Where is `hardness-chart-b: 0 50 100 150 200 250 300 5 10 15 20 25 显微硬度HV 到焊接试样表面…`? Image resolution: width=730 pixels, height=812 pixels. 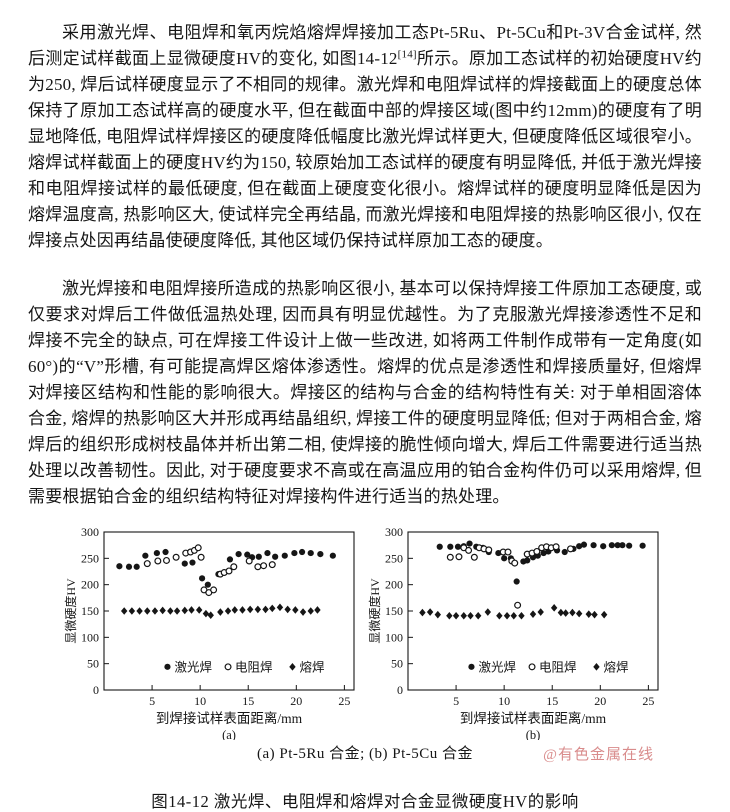 hardness-chart-b: 0 50 100 150 200 250 300 5 10 15 20 25 显微硬度HV 到焊接试样表面… is located at coordinates (513, 632).